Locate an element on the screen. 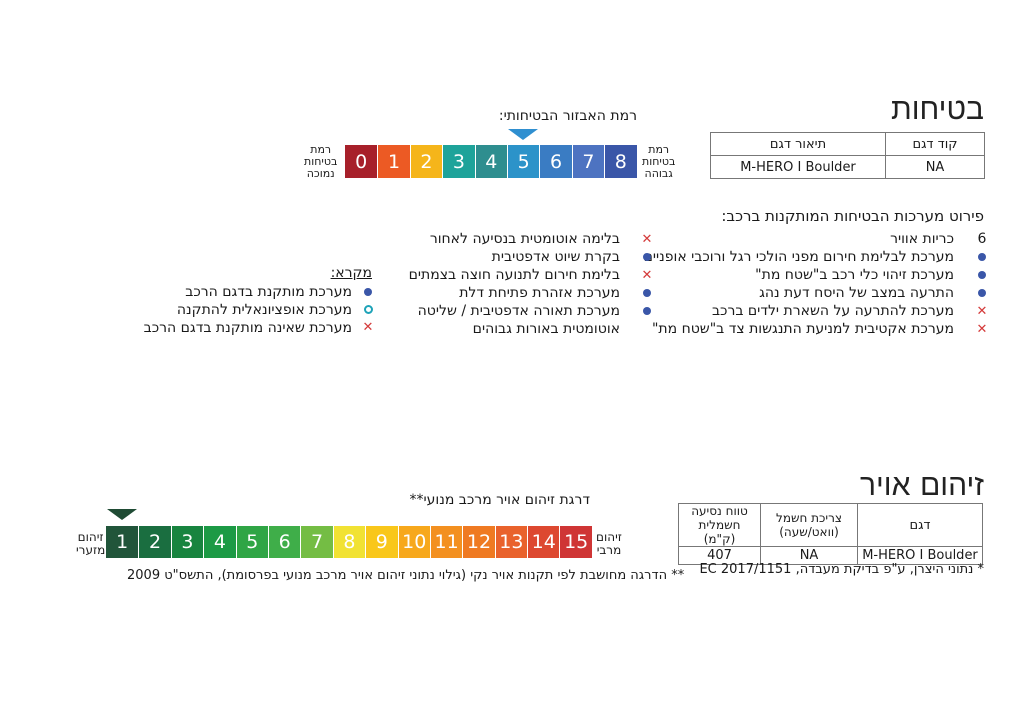 This screenshot has height=720, width=1020. pollution-level-11: 11 is located at coordinates (446, 542).